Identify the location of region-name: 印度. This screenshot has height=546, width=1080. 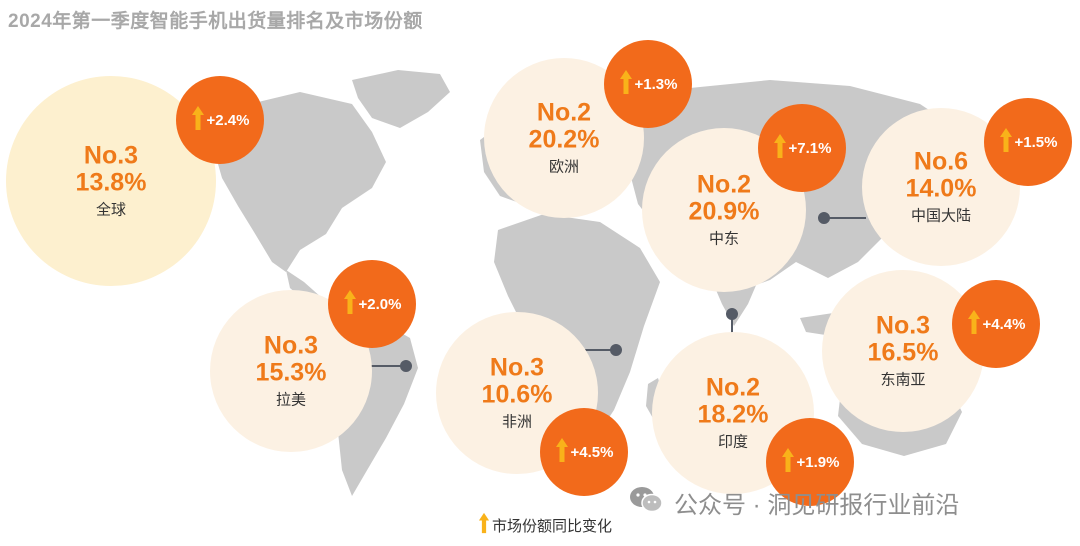
(732, 442).